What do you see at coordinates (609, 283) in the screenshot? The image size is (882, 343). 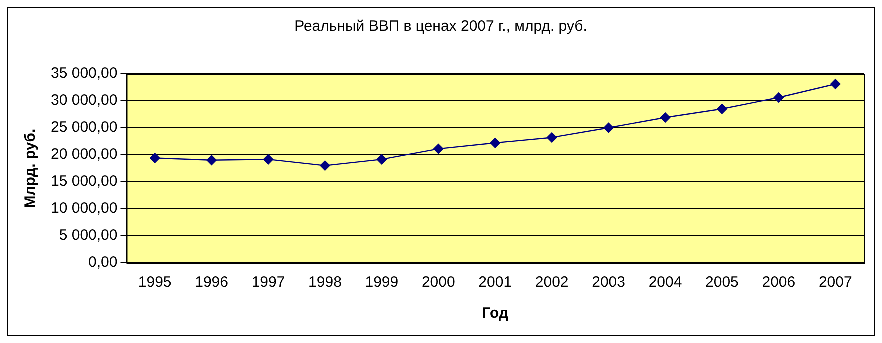 I see `x-tick-label: 2003` at bounding box center [609, 283].